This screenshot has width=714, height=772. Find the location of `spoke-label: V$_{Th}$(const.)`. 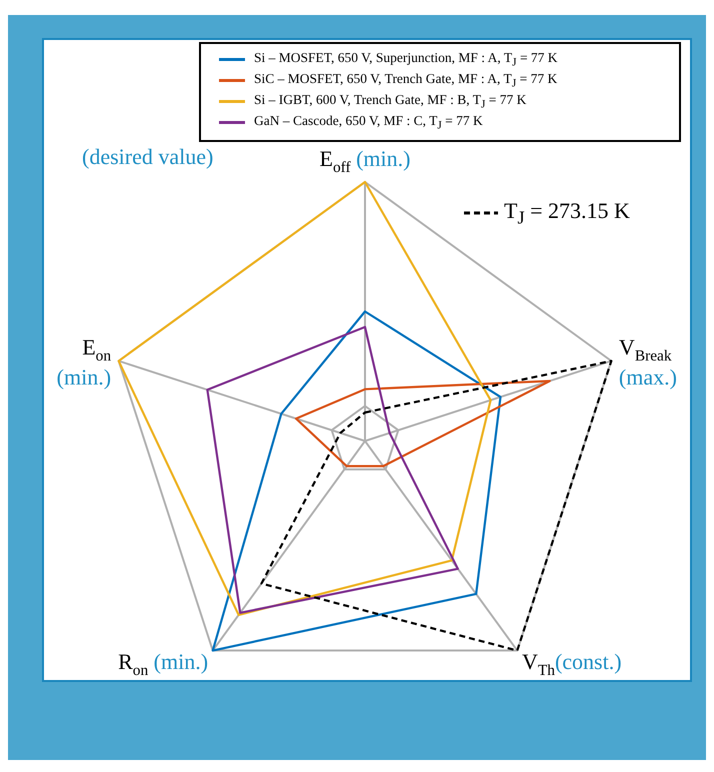

spoke-label: V$_{Th}$(const.) is located at coordinates (572, 664).